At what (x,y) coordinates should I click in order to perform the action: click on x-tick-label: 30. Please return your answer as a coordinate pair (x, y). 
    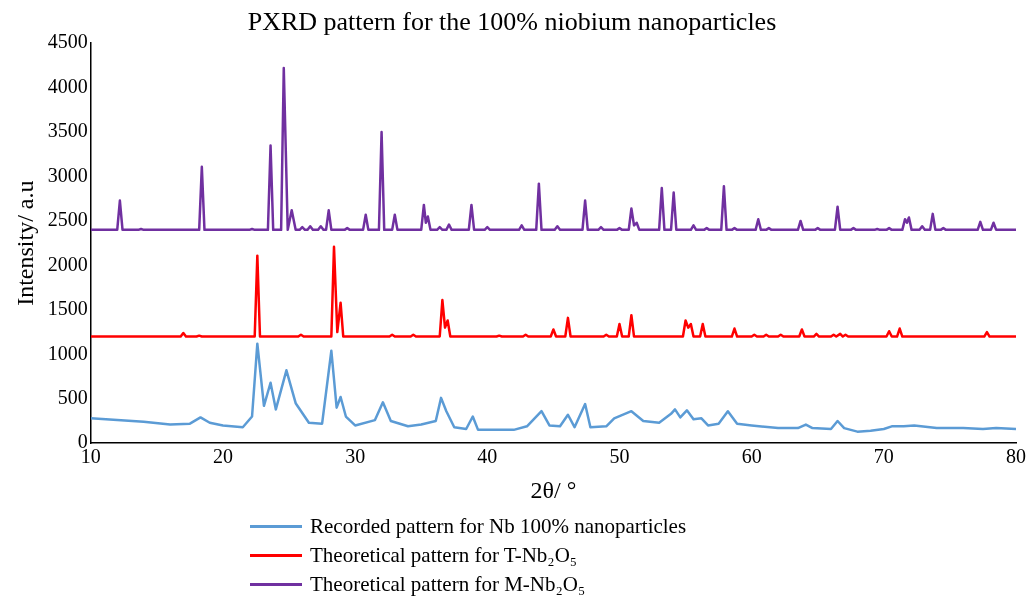
    Looking at the image, I should click on (355, 456).